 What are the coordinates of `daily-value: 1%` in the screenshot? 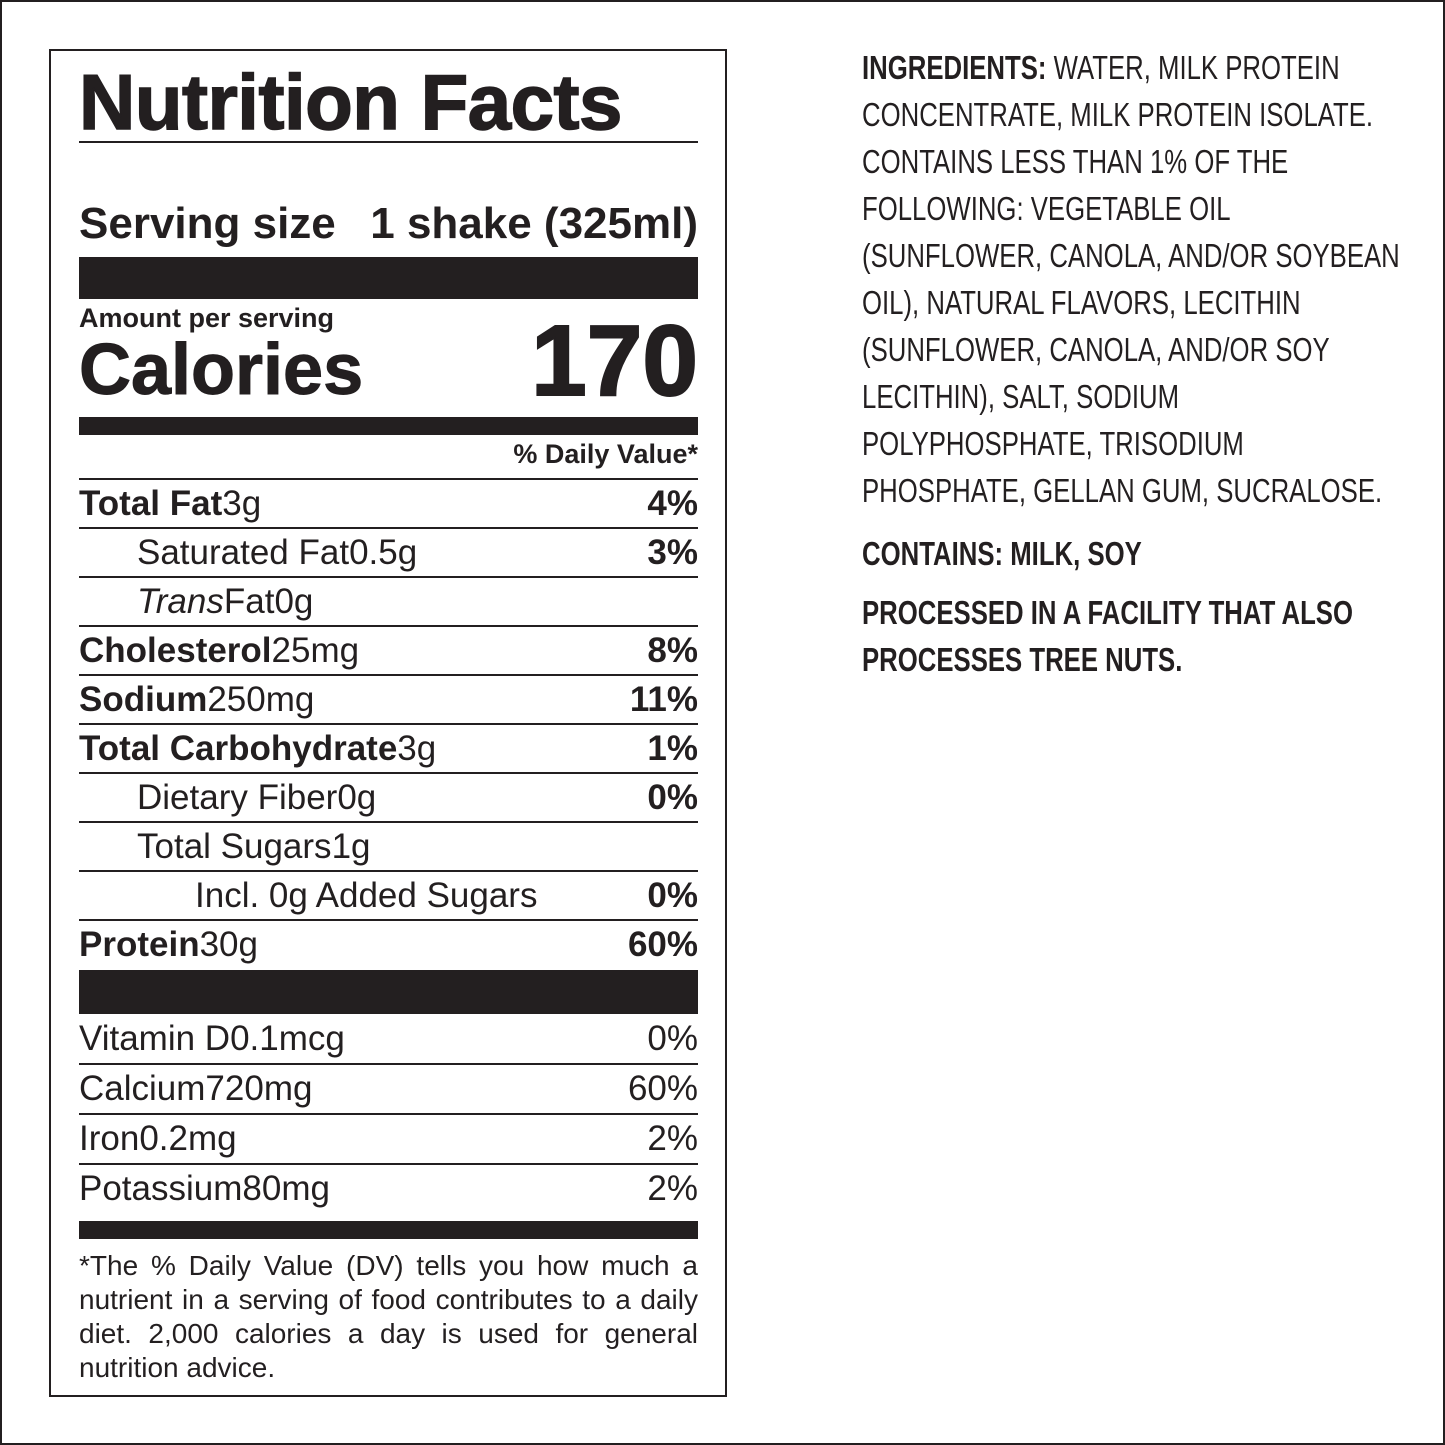 It's located at (672, 748).